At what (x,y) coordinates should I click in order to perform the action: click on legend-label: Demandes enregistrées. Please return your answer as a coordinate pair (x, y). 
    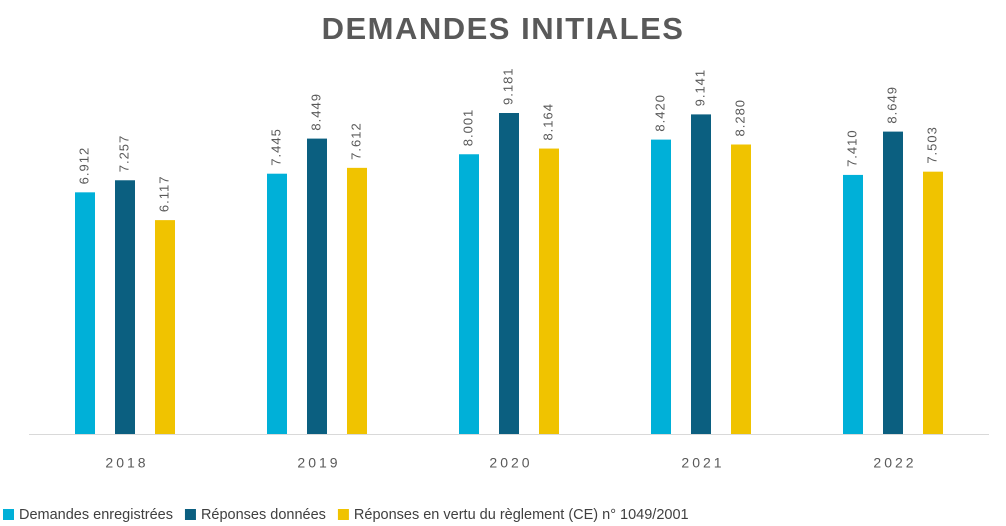
    Looking at the image, I should click on (96, 515).